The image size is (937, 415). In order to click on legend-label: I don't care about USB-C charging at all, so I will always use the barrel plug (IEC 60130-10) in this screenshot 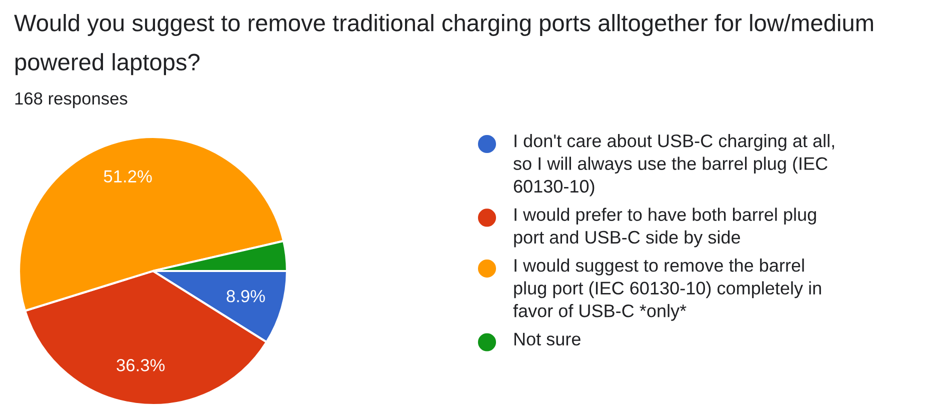, I will do `click(674, 165)`.